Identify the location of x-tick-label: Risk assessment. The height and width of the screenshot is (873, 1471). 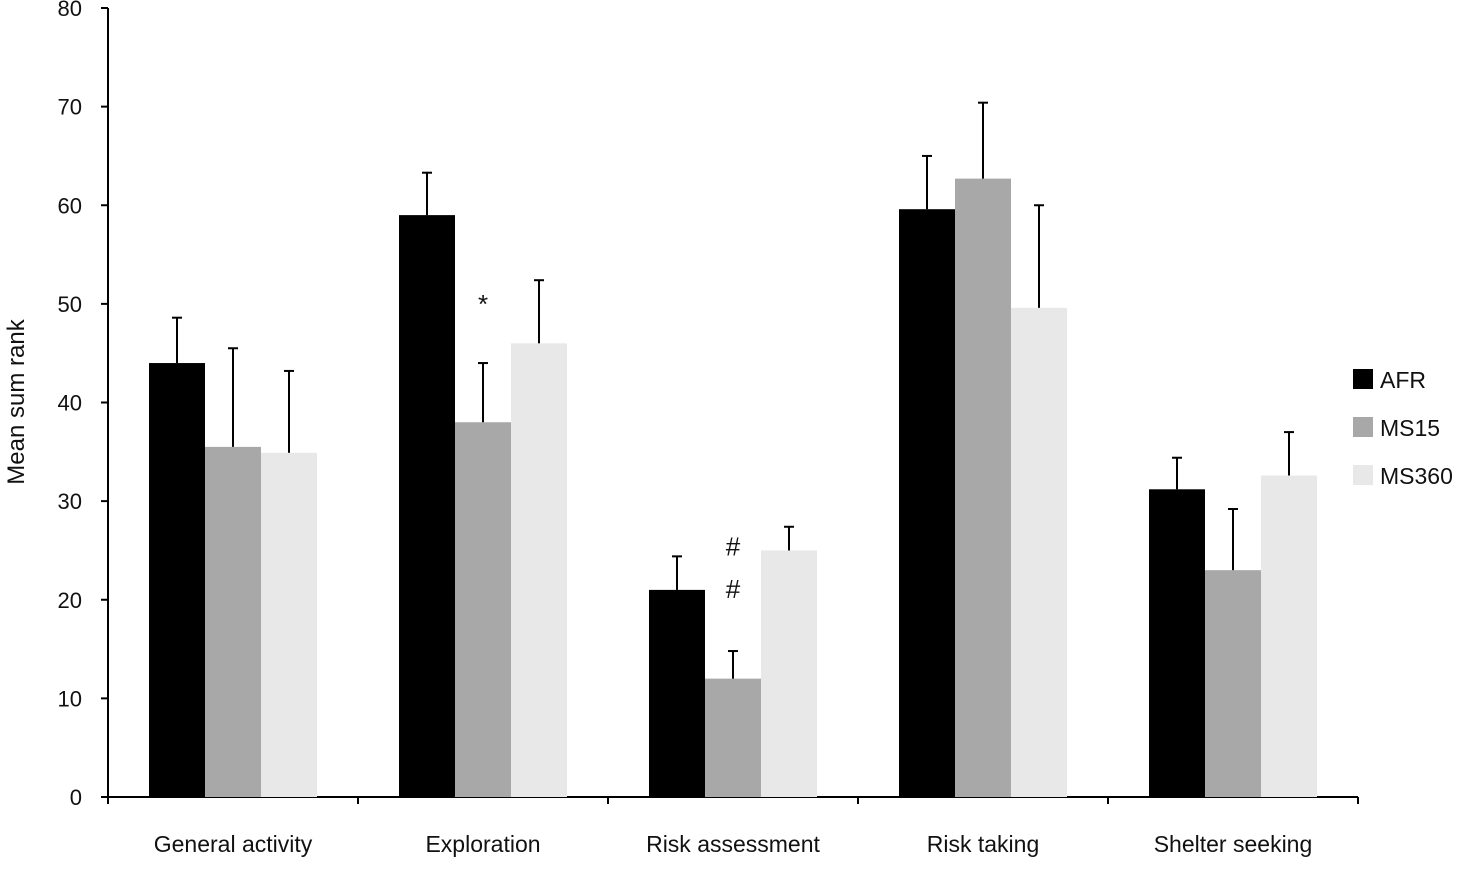
(733, 844).